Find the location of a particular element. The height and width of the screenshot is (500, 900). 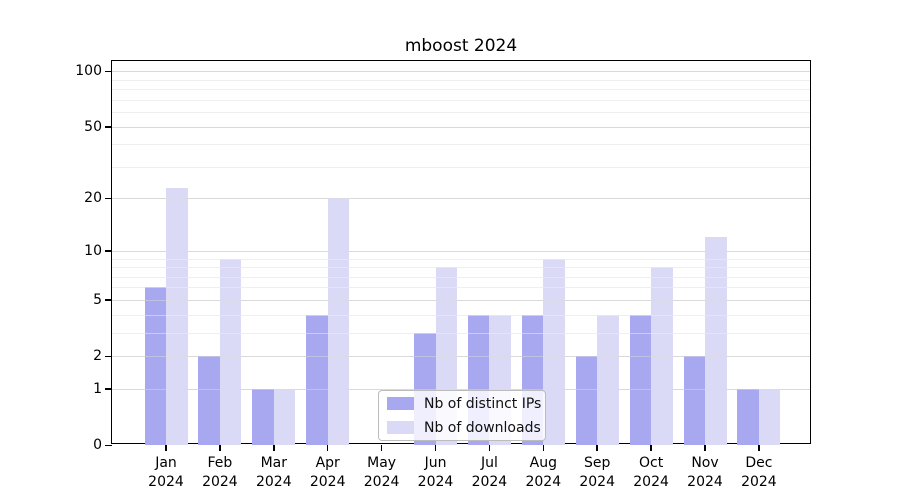

x-tick-label-feb: Feb 2024 is located at coordinates (220, 472).